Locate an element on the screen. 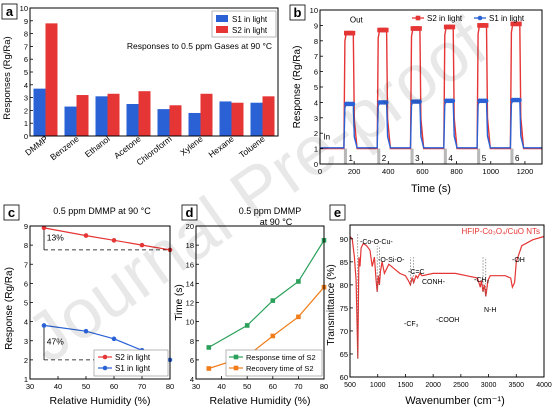 The width and height of the screenshot is (554, 412). panel-a-ylabel: Responses (Rg/Ra) is located at coordinates (7, 77).